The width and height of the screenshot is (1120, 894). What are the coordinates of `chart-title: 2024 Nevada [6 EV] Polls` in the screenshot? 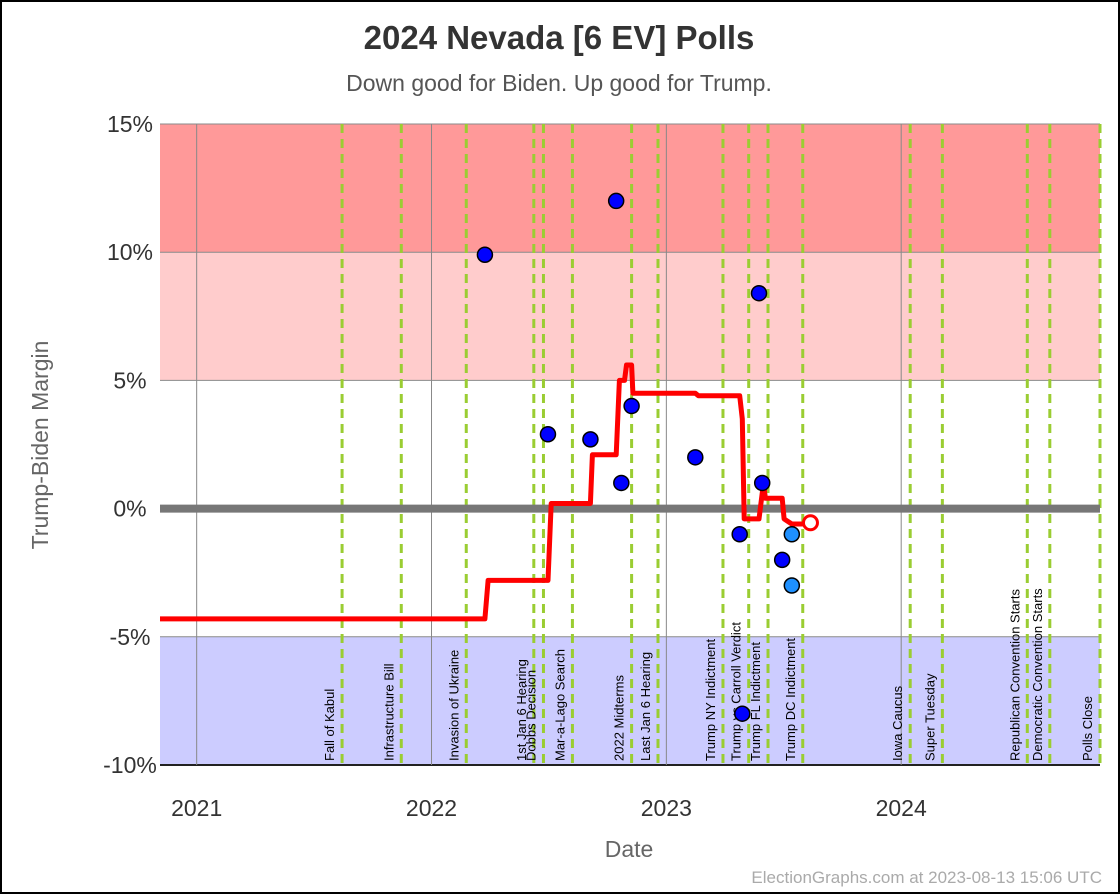 It's located at (559, 37).